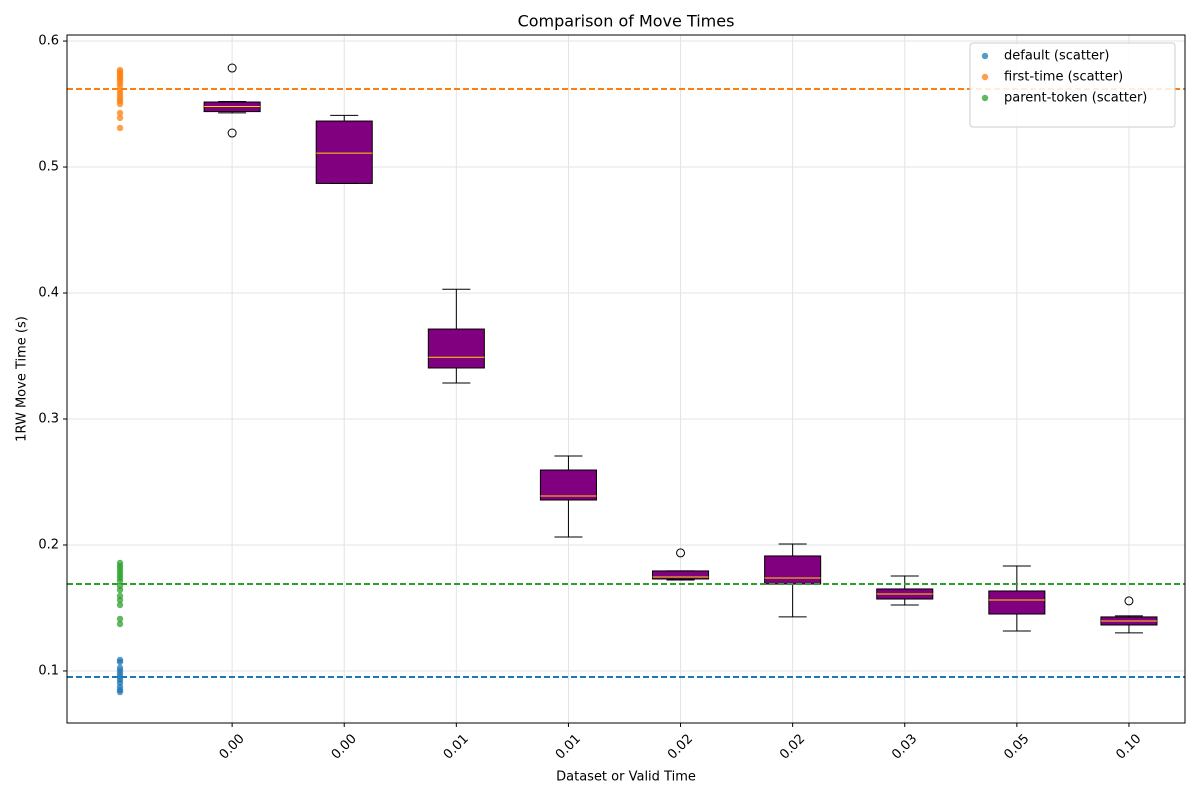 The height and width of the screenshot is (800, 1200). I want to click on legend-box, so click(1072, 85).